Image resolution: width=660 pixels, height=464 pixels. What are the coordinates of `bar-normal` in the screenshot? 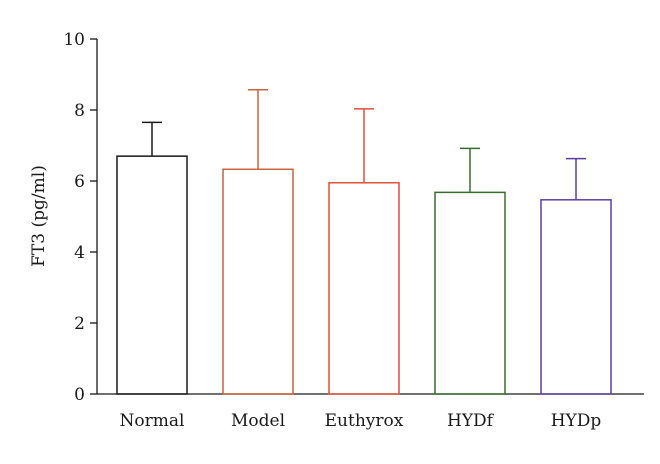 It's located at (152, 275).